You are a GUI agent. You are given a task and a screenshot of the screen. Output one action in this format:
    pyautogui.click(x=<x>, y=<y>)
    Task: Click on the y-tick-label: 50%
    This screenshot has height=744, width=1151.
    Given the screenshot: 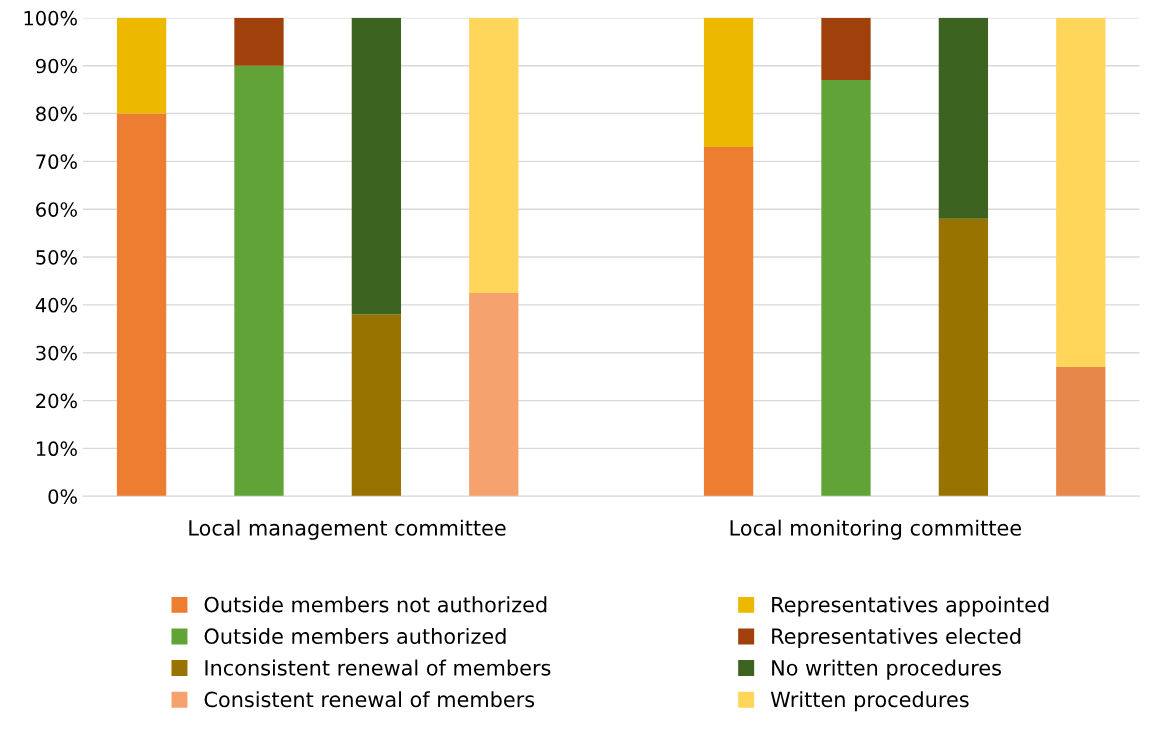 What is the action you would take?
    pyautogui.click(x=56, y=257)
    